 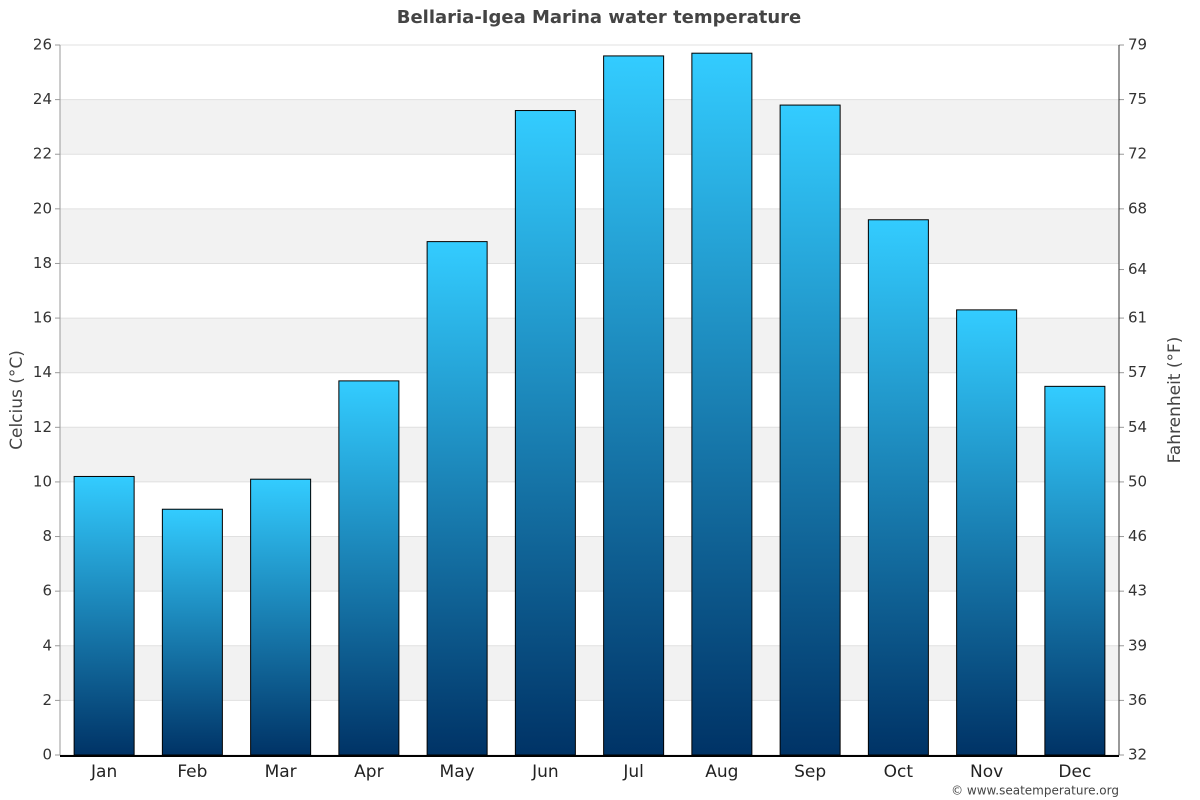 What do you see at coordinates (1137, 645) in the screenshot?
I see `y2-tick-label: 39` at bounding box center [1137, 645].